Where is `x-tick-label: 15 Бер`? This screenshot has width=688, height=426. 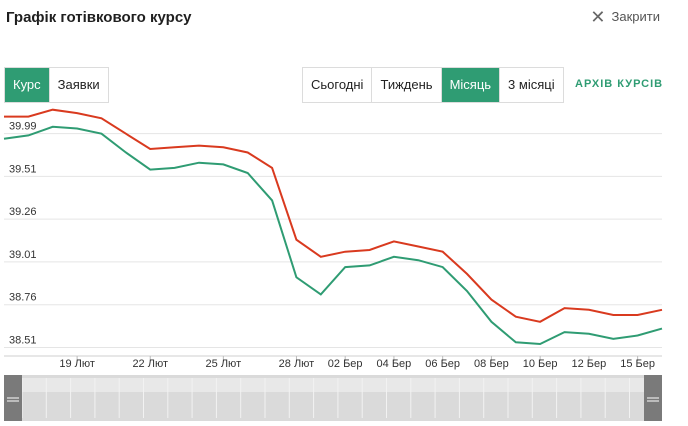
x-tick-label: 15 Бер is located at coordinates (637, 364).